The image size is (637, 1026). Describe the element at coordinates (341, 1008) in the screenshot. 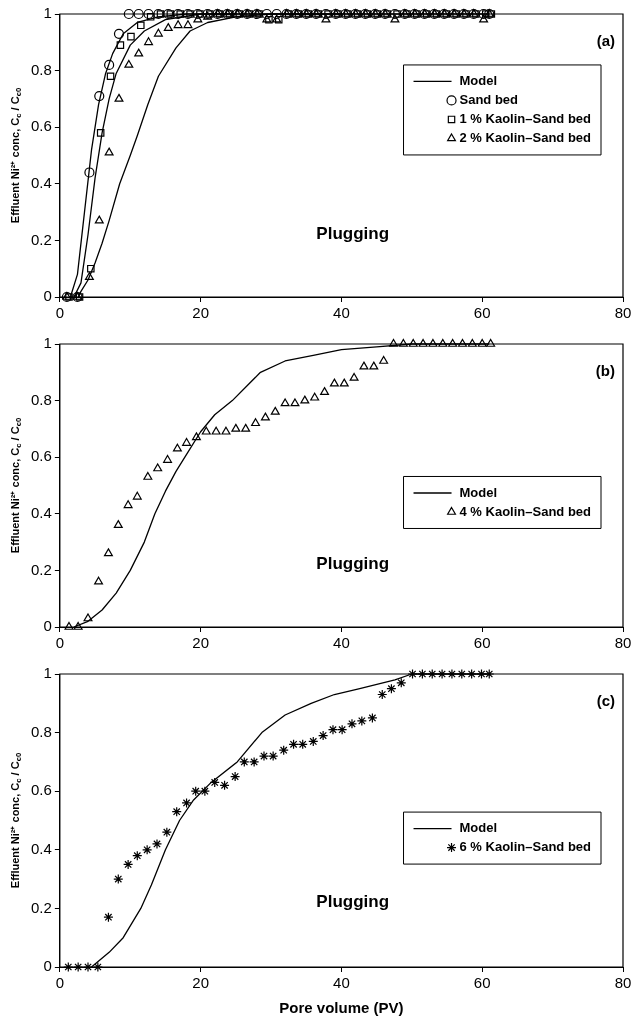

I see `x-axis-title: Pore volume (PV)` at that location.